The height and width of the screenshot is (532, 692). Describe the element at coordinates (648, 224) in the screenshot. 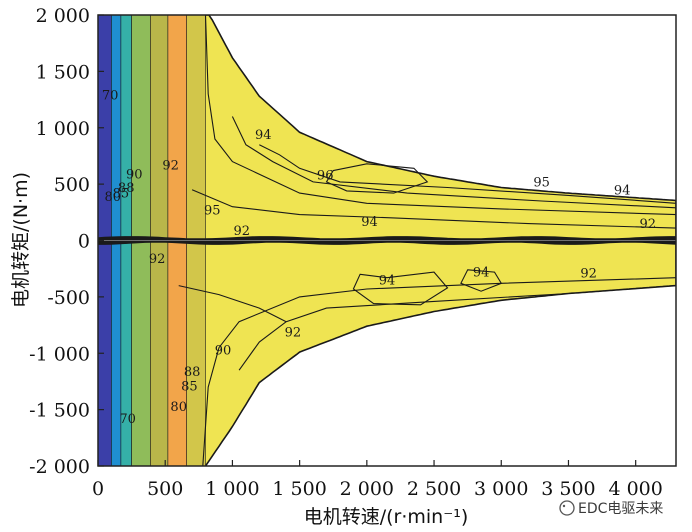

I see `contour-label-92-23: 92` at that location.